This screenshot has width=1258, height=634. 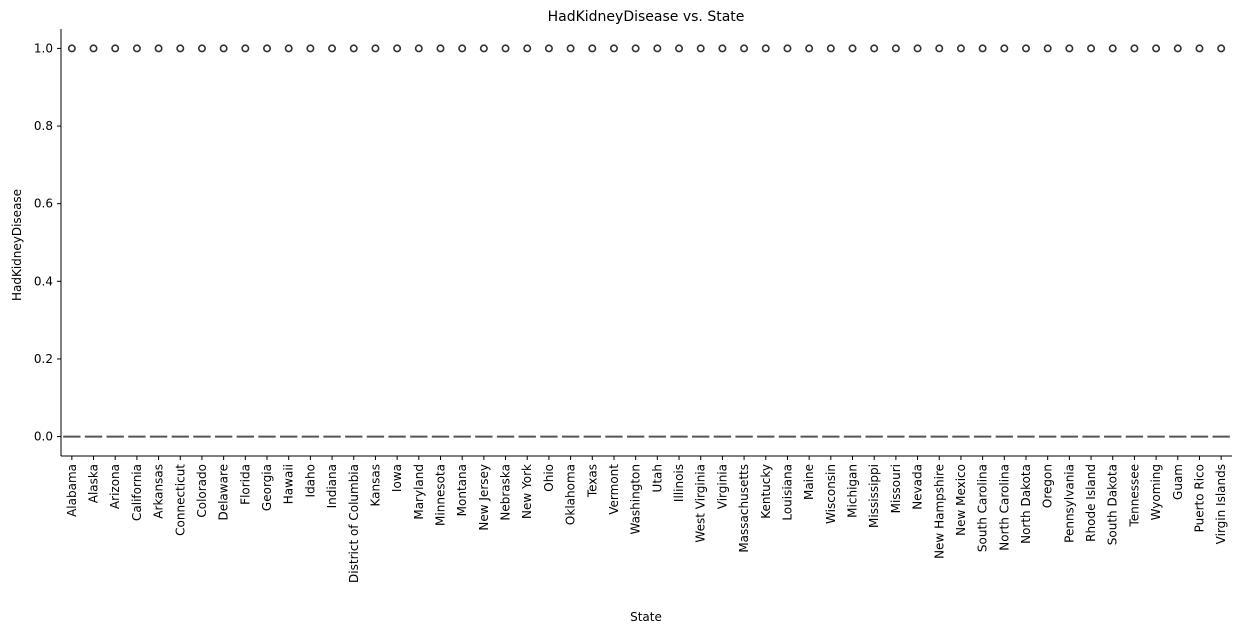 What do you see at coordinates (506, 492) in the screenshot?
I see `x-tick-label: Nebraska` at bounding box center [506, 492].